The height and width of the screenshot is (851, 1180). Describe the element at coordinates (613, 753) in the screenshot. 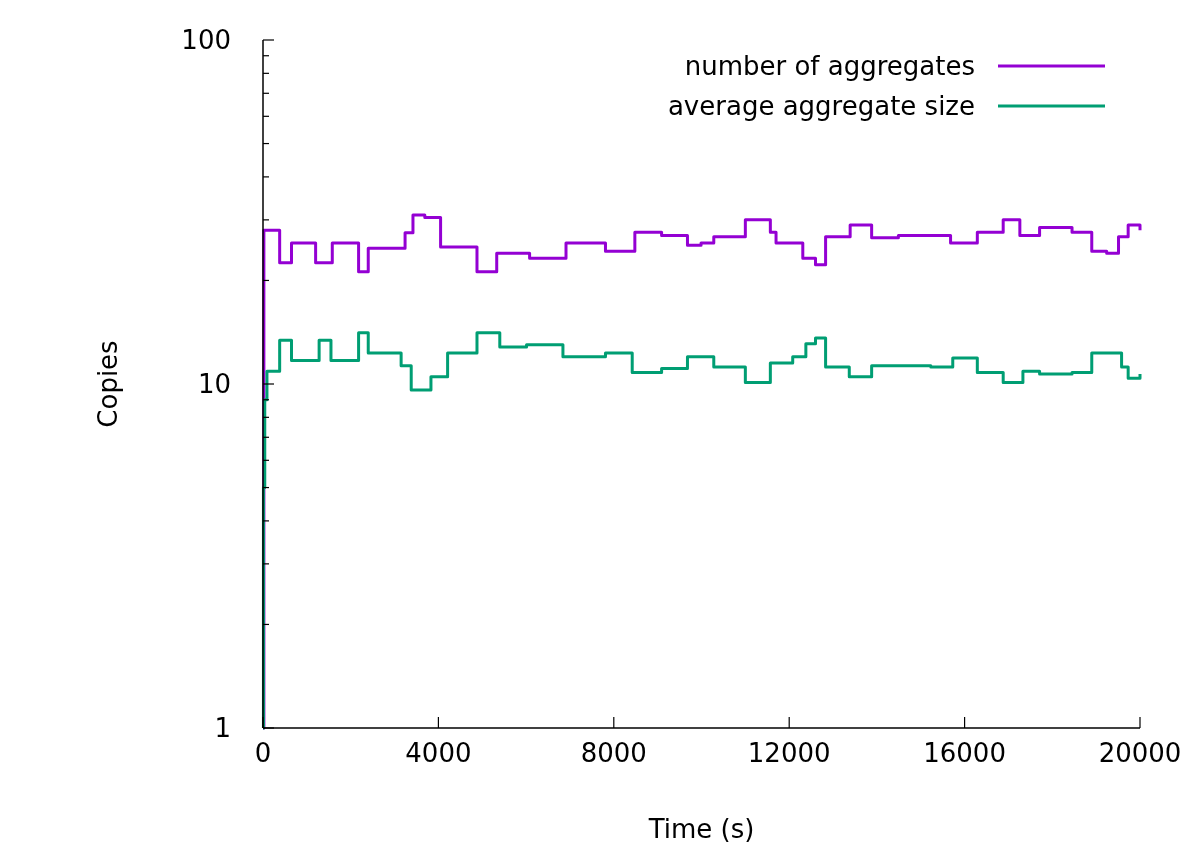

I see `x-tick-label: 8000` at that location.